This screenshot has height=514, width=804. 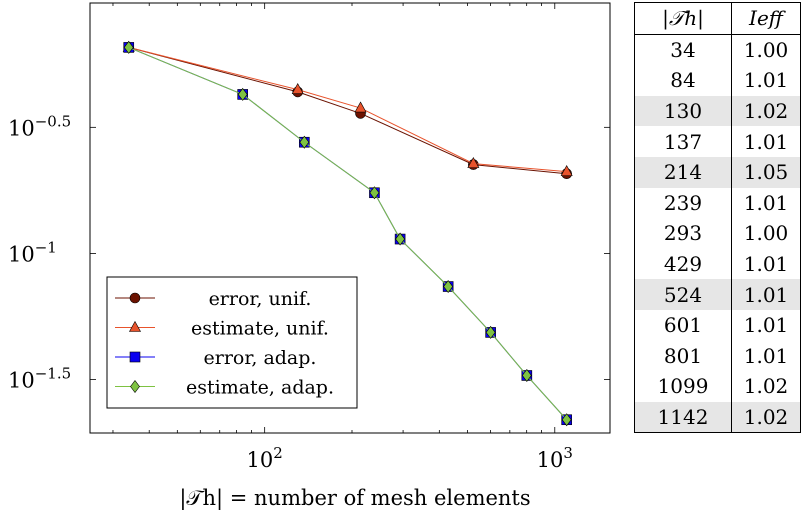 What do you see at coordinates (39, 126) in the screenshot?
I see `y-tick-label: 10−0.5` at bounding box center [39, 126].